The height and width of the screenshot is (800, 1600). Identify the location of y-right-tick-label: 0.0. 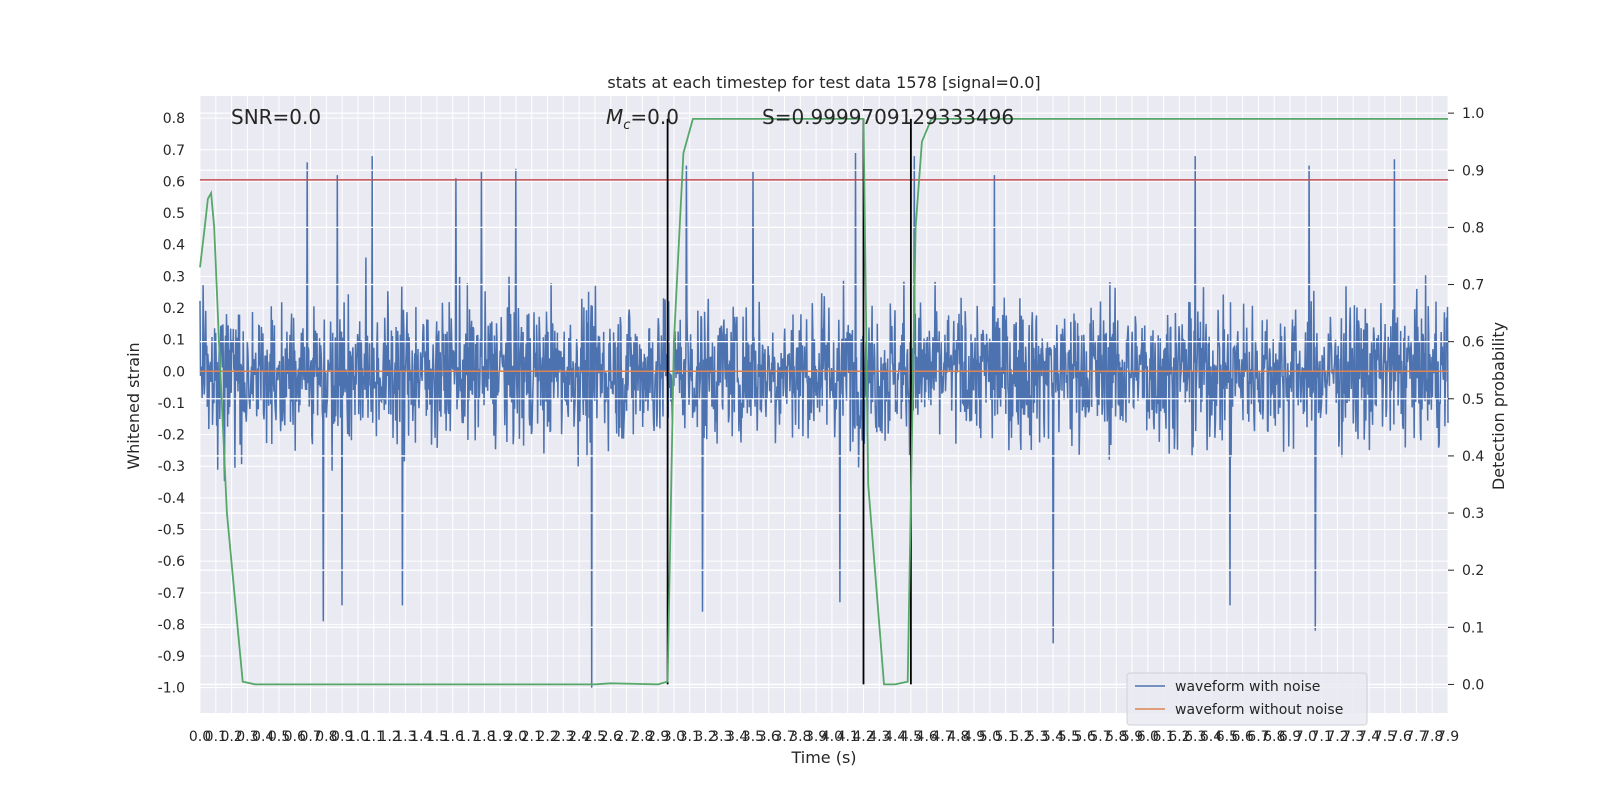
(1473, 685).